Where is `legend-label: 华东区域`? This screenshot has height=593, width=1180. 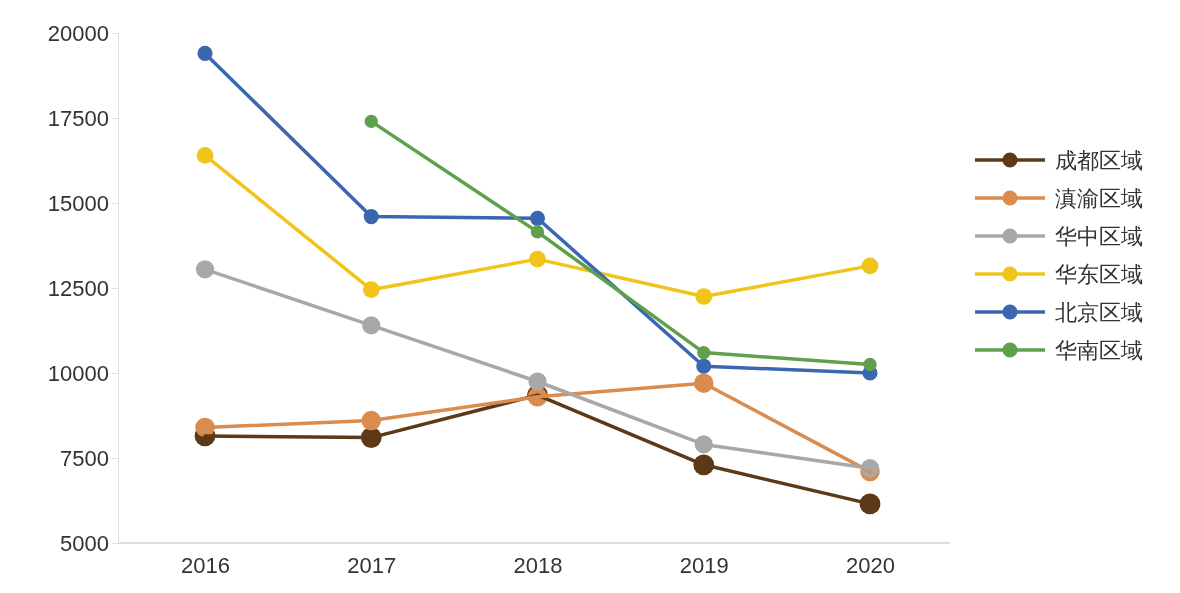 legend-label: 华东区域 is located at coordinates (1099, 274).